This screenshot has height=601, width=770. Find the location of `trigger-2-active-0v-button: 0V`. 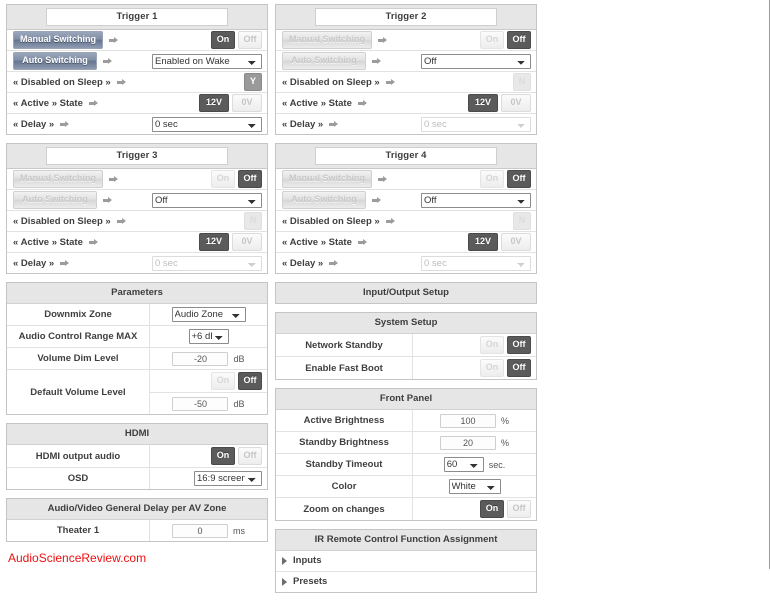

trigger-2-active-0v-button: 0V is located at coordinates (516, 103).